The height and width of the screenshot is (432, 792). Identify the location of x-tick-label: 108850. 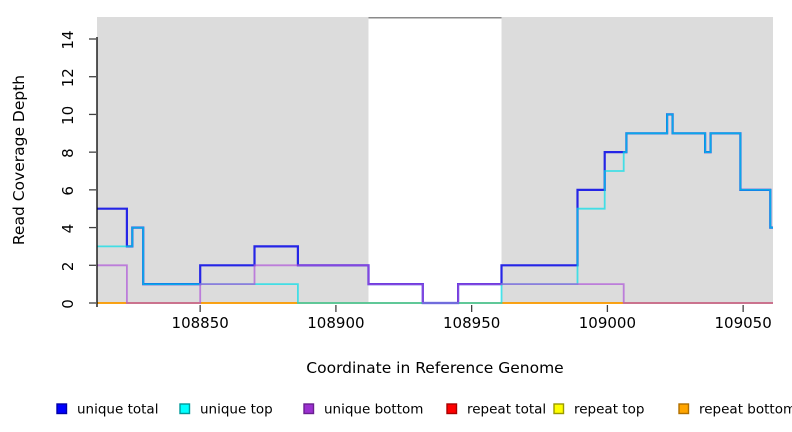
(200, 323).